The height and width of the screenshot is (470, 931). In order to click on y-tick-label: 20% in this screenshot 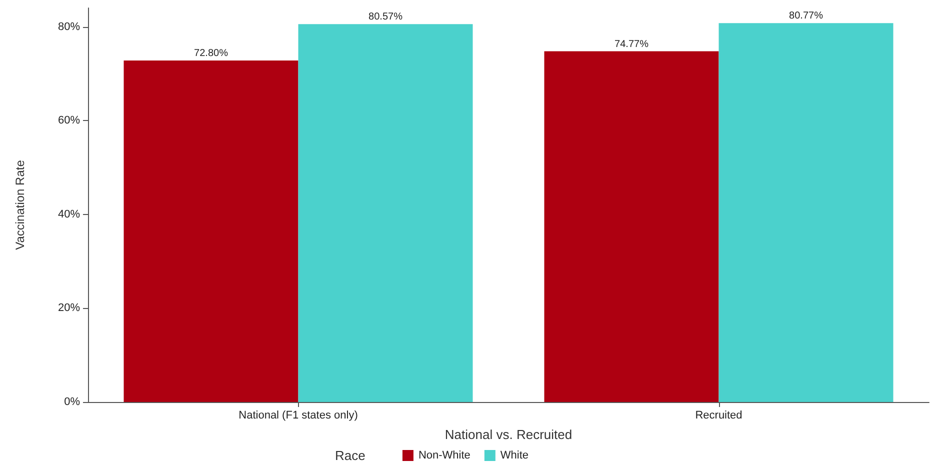, I will do `click(69, 308)`.